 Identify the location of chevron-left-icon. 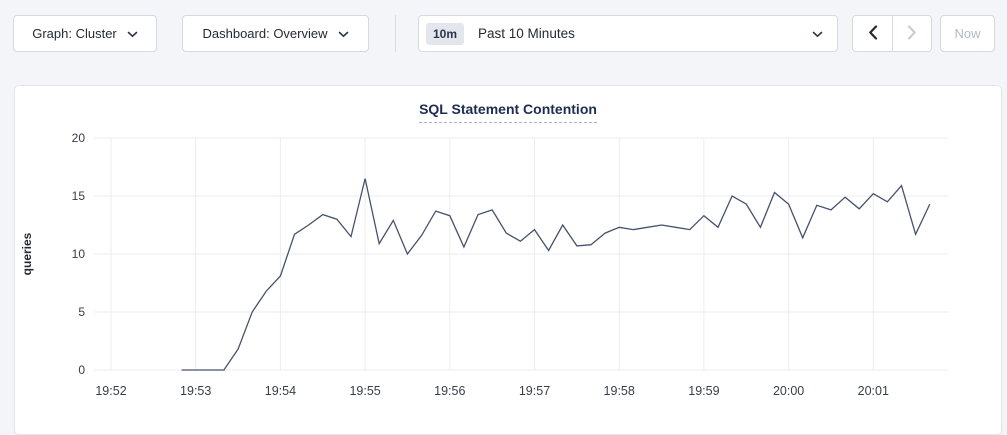
(873, 33).